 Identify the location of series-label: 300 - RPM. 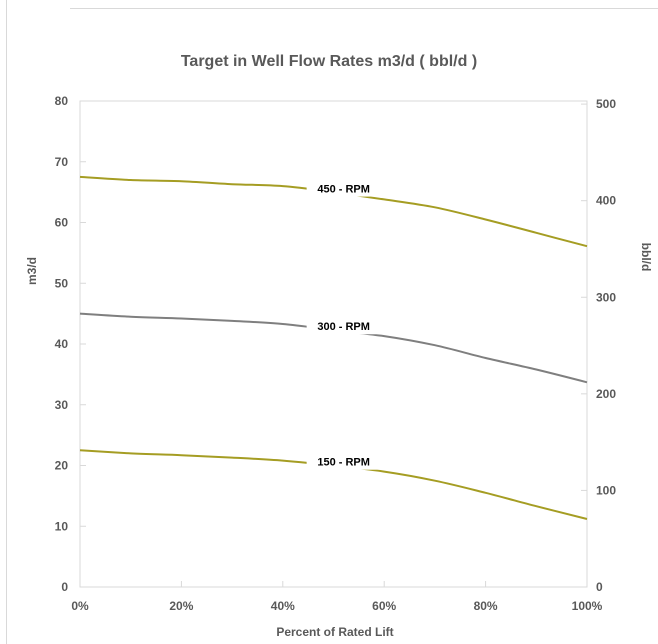
(343, 327).